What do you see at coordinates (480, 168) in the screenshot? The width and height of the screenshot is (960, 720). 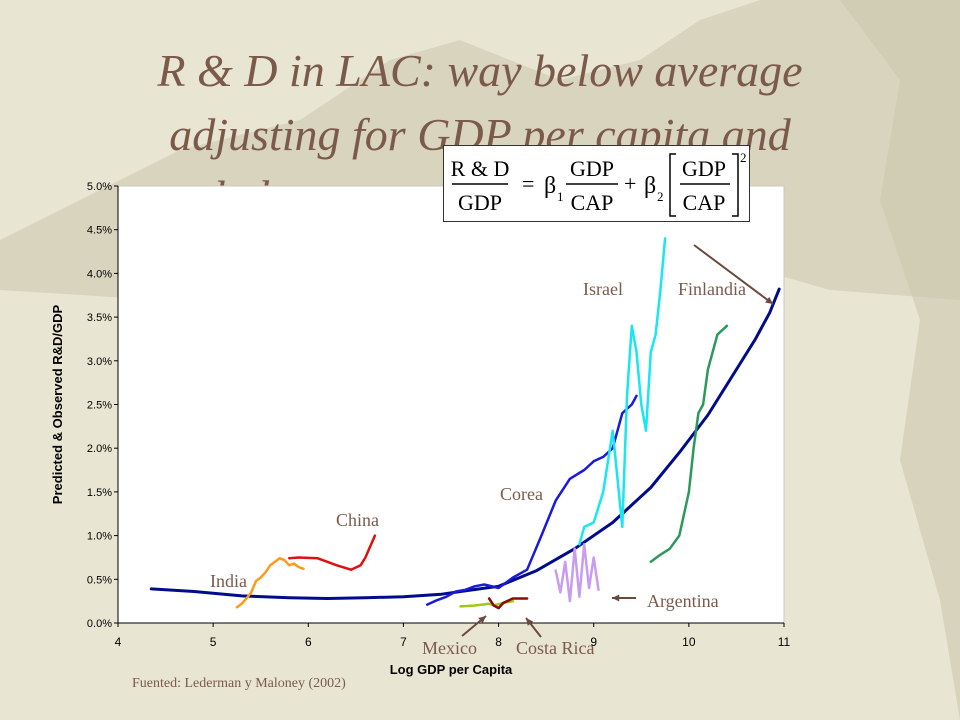 I see `formula-lhs-numerator: R & D` at bounding box center [480, 168].